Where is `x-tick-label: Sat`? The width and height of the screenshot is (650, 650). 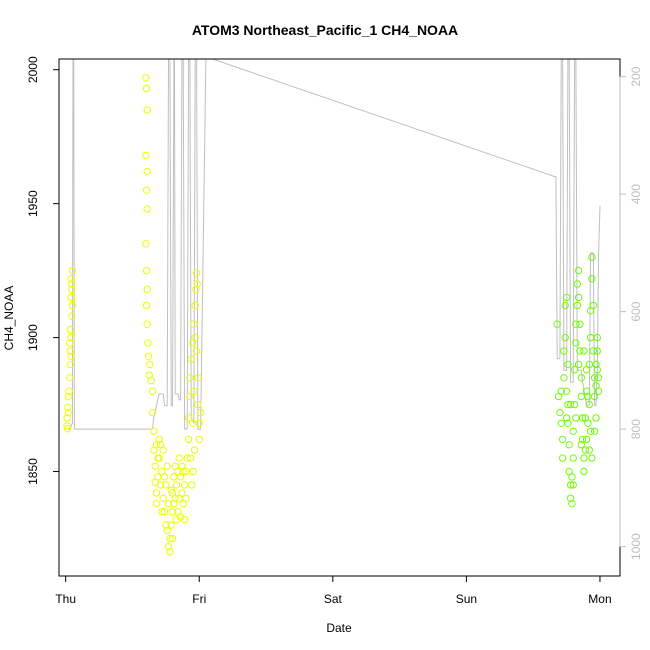
x-tick-label: Sat is located at coordinates (333, 599).